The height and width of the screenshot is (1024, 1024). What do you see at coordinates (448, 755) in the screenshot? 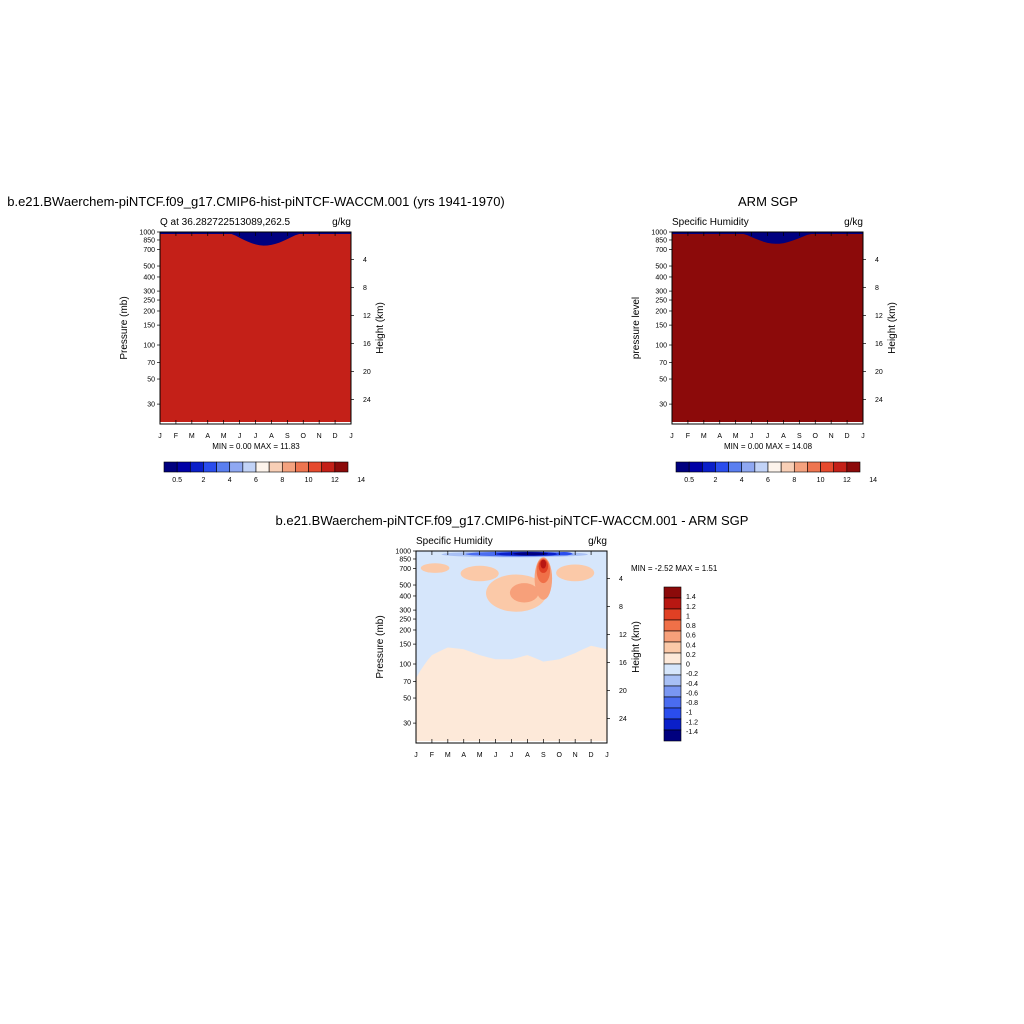
I see `diff-x-tick-label: M` at bounding box center [448, 755].